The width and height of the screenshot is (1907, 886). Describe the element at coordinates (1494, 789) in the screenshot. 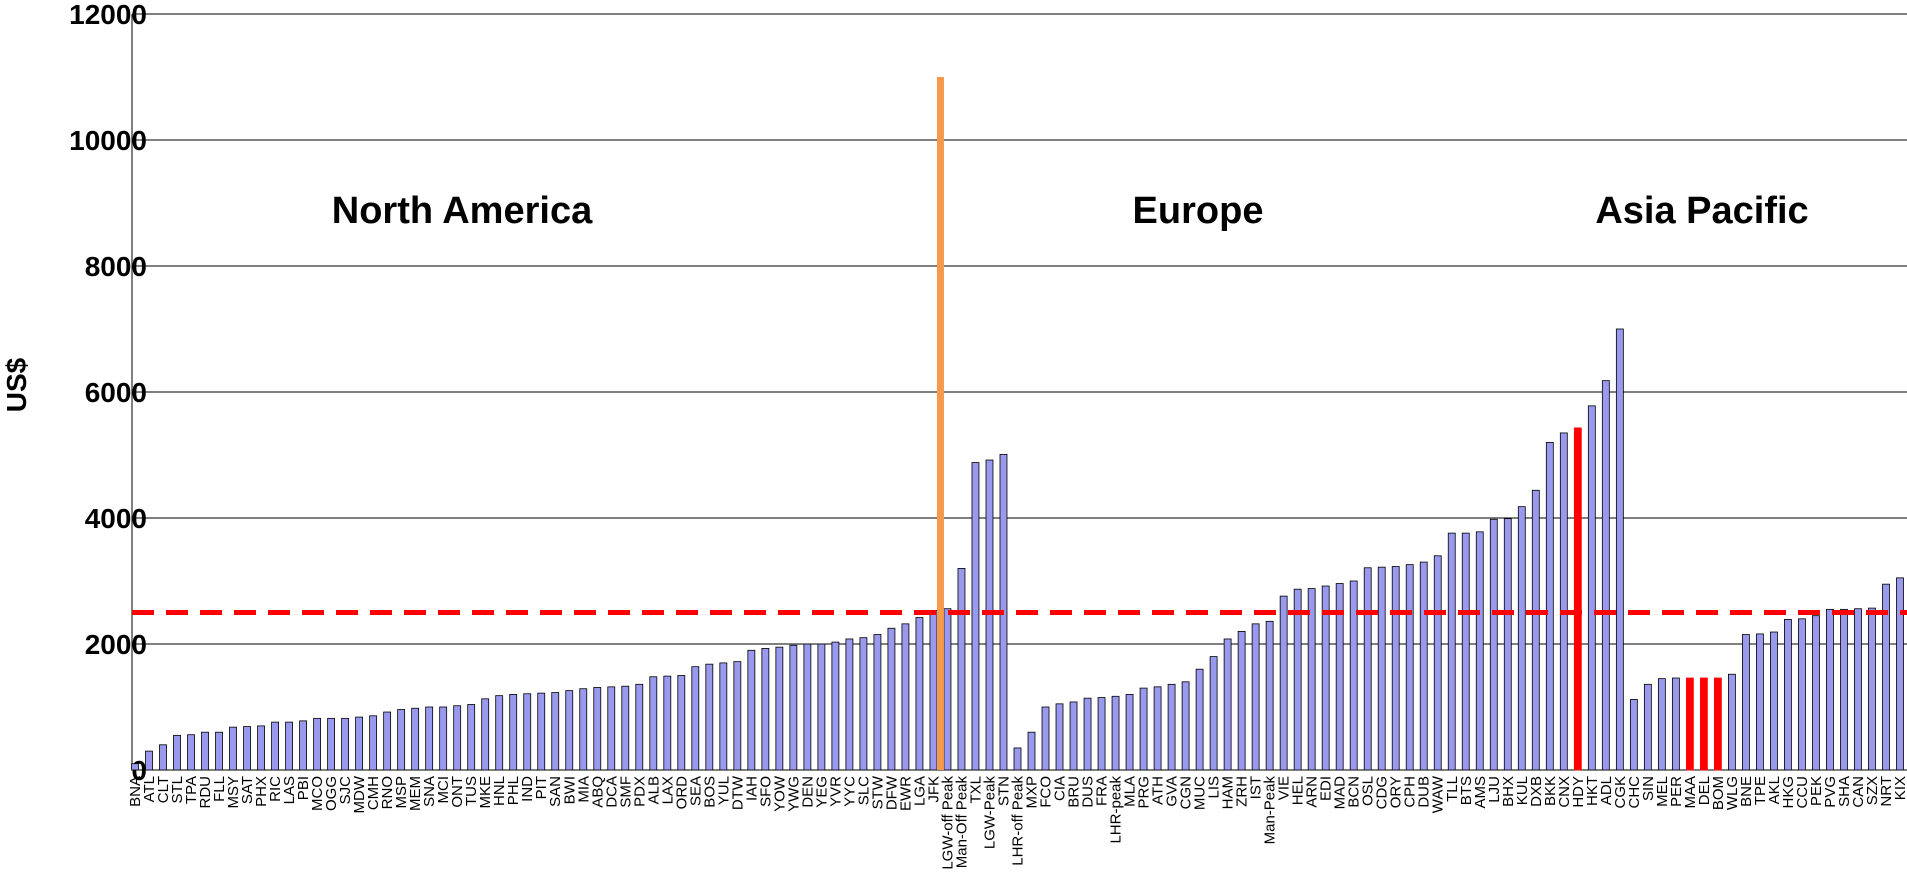

I see `x-tick-label: LJU` at that location.